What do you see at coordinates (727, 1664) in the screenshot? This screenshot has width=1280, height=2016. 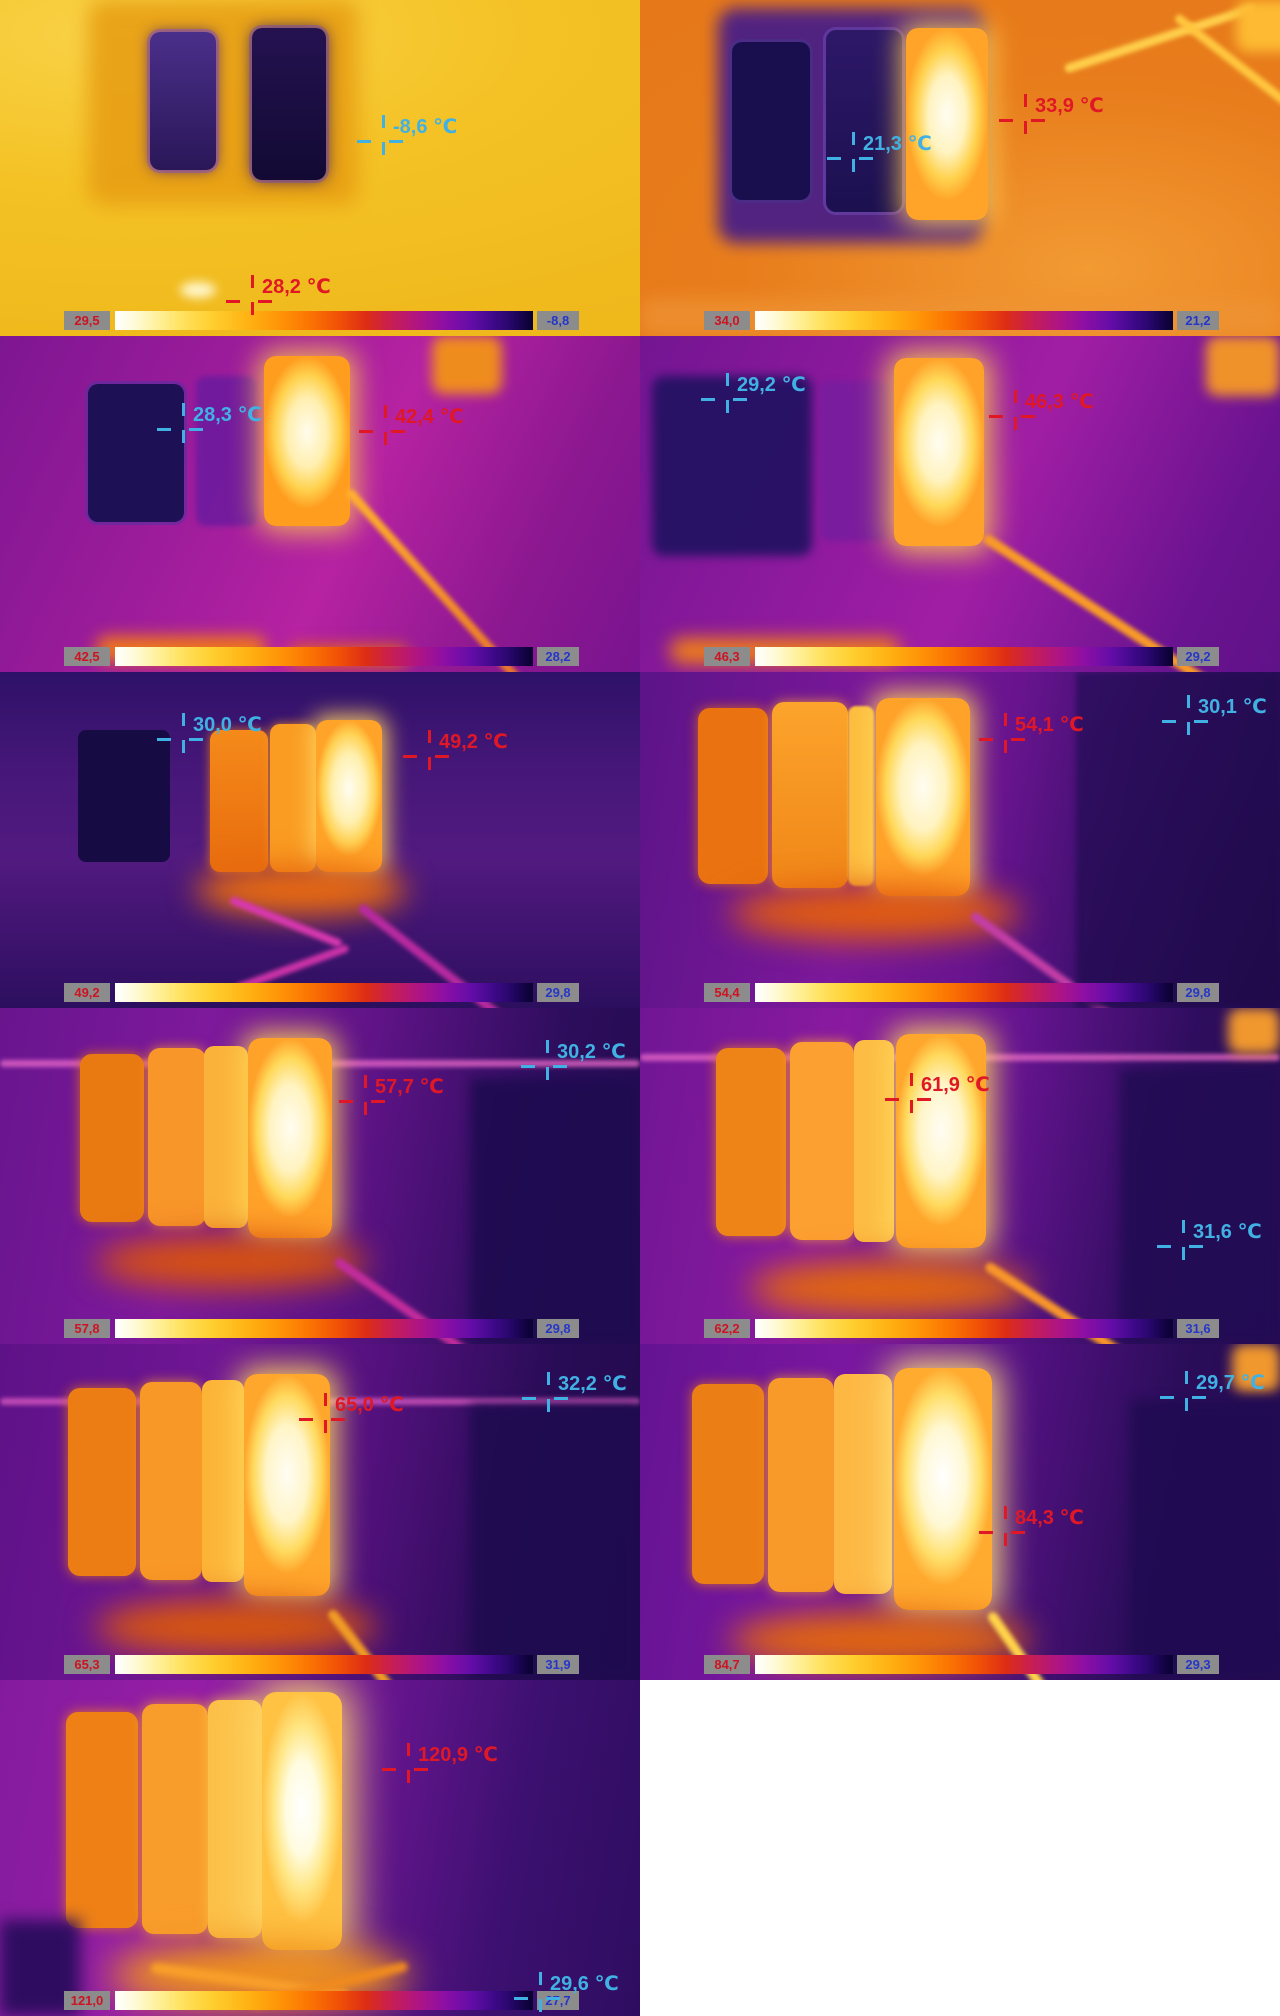 I see `scale-max-label: 84,7` at bounding box center [727, 1664].